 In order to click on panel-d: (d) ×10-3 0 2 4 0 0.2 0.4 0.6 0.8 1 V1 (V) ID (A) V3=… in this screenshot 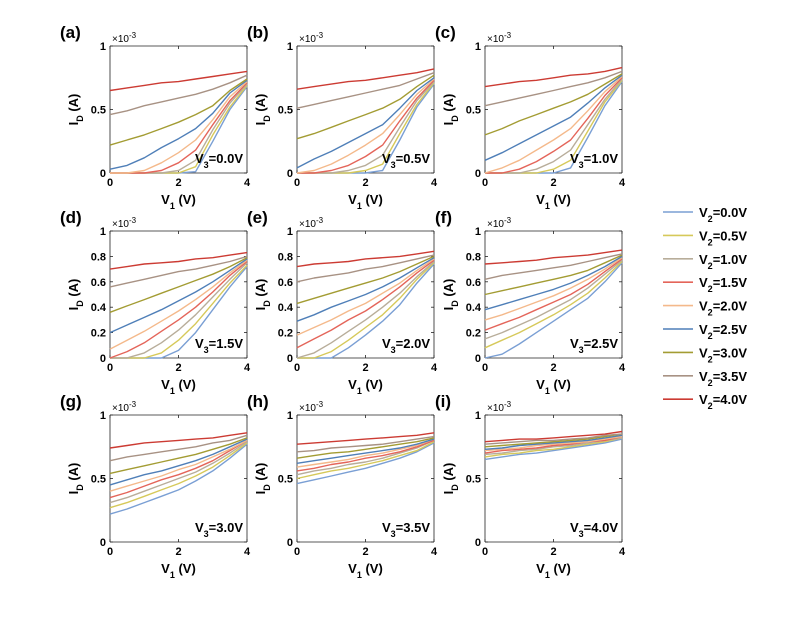, I will do `click(155, 302)`.